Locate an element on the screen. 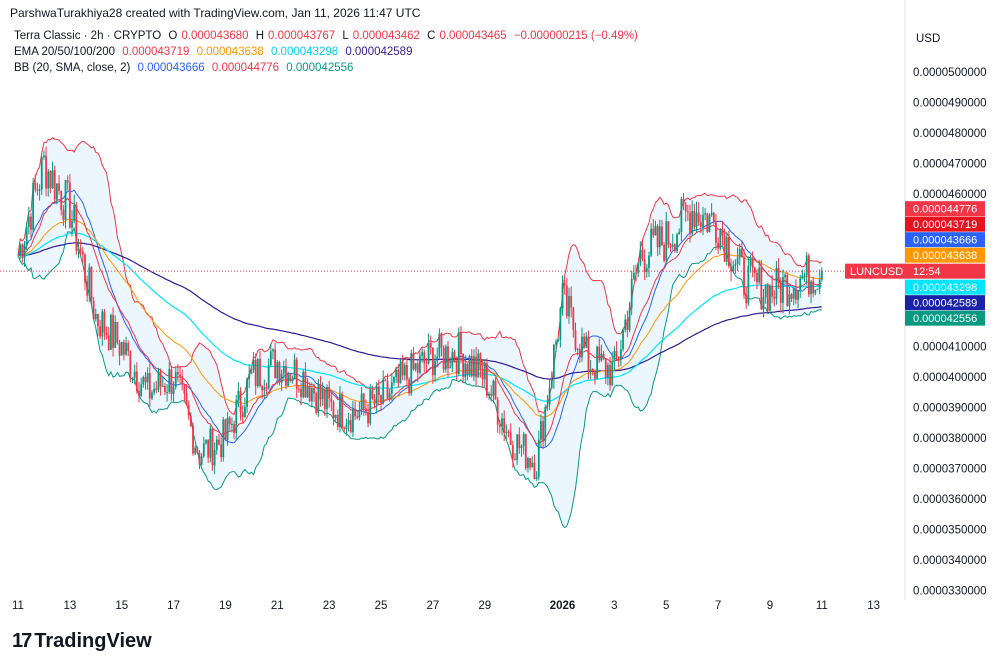 The height and width of the screenshot is (669, 1000). open-value: 0.000043680 is located at coordinates (215, 36).